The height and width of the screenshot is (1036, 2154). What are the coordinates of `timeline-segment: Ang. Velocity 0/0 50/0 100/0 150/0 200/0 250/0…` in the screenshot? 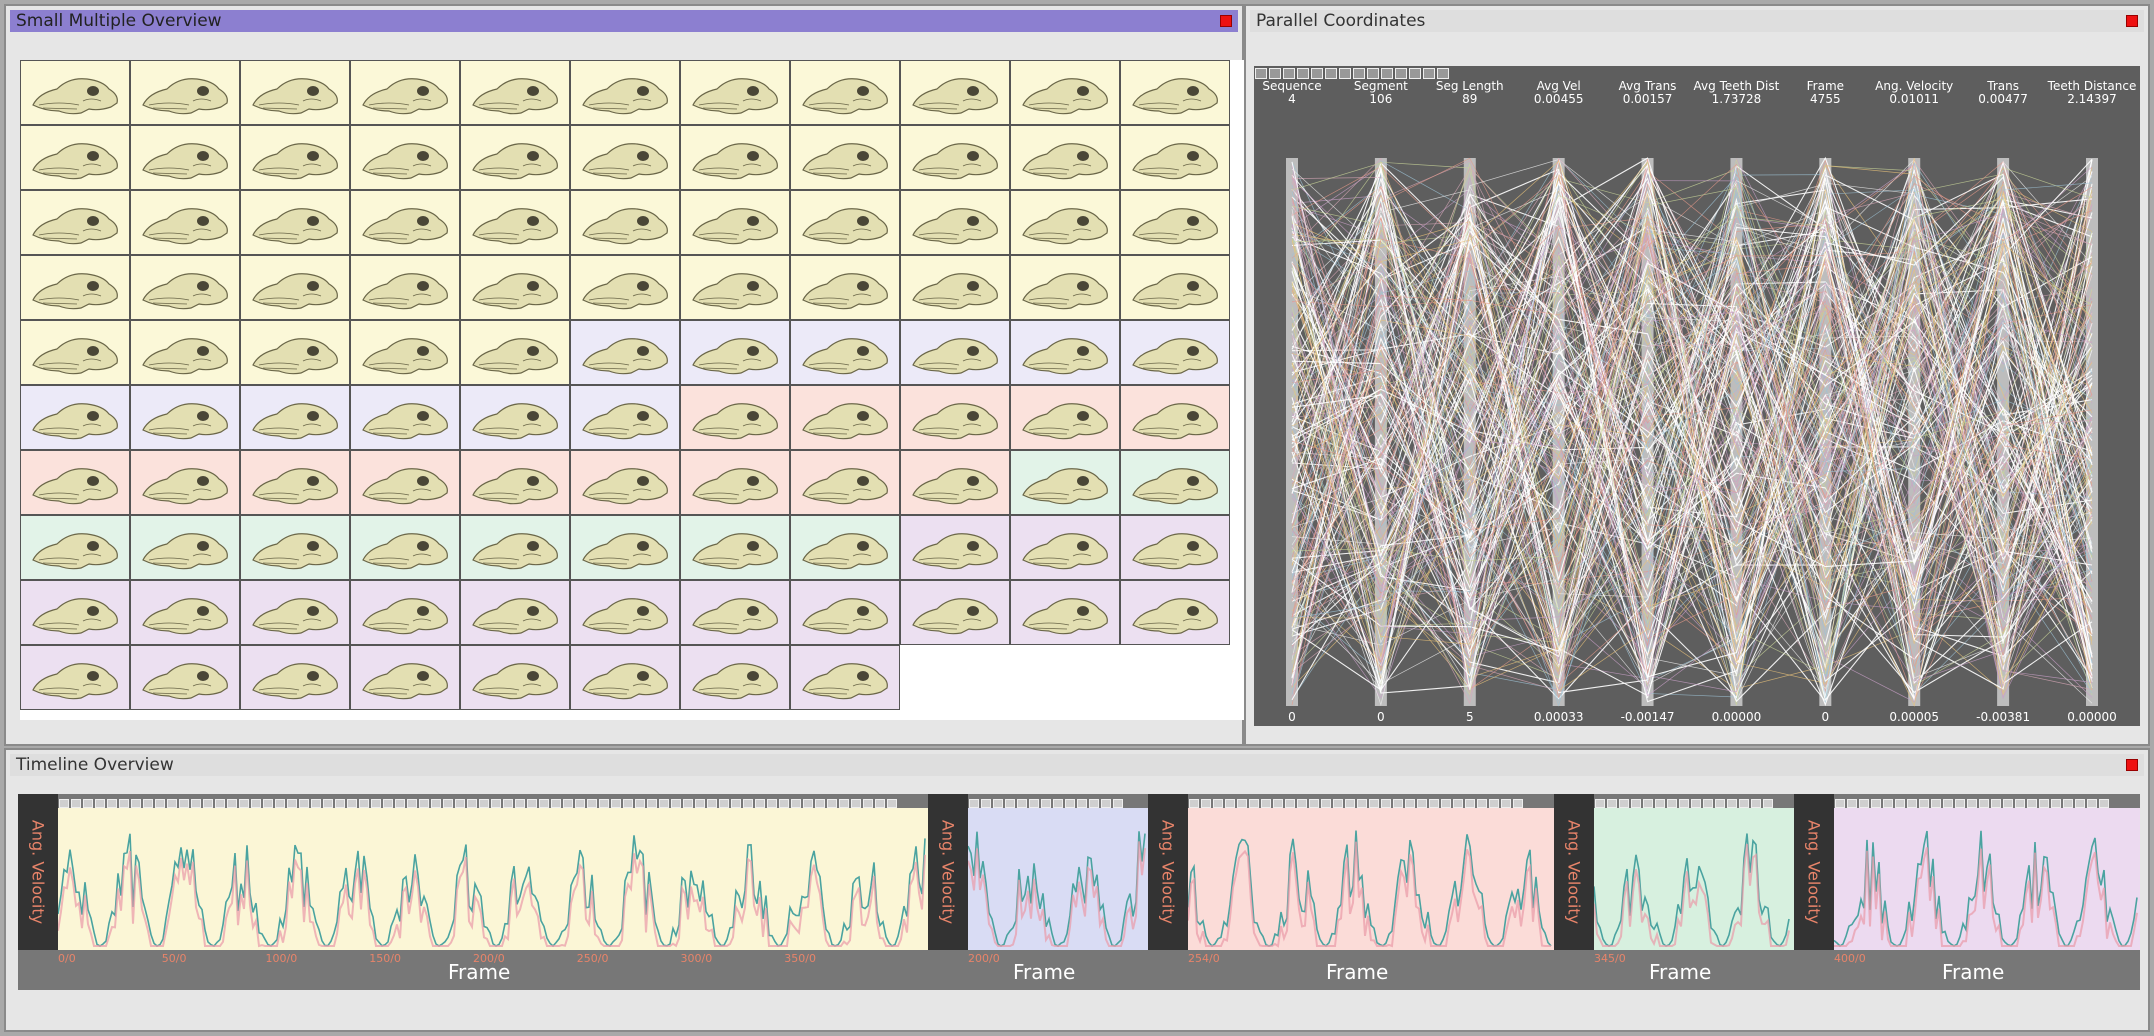 It's located at (473, 892).